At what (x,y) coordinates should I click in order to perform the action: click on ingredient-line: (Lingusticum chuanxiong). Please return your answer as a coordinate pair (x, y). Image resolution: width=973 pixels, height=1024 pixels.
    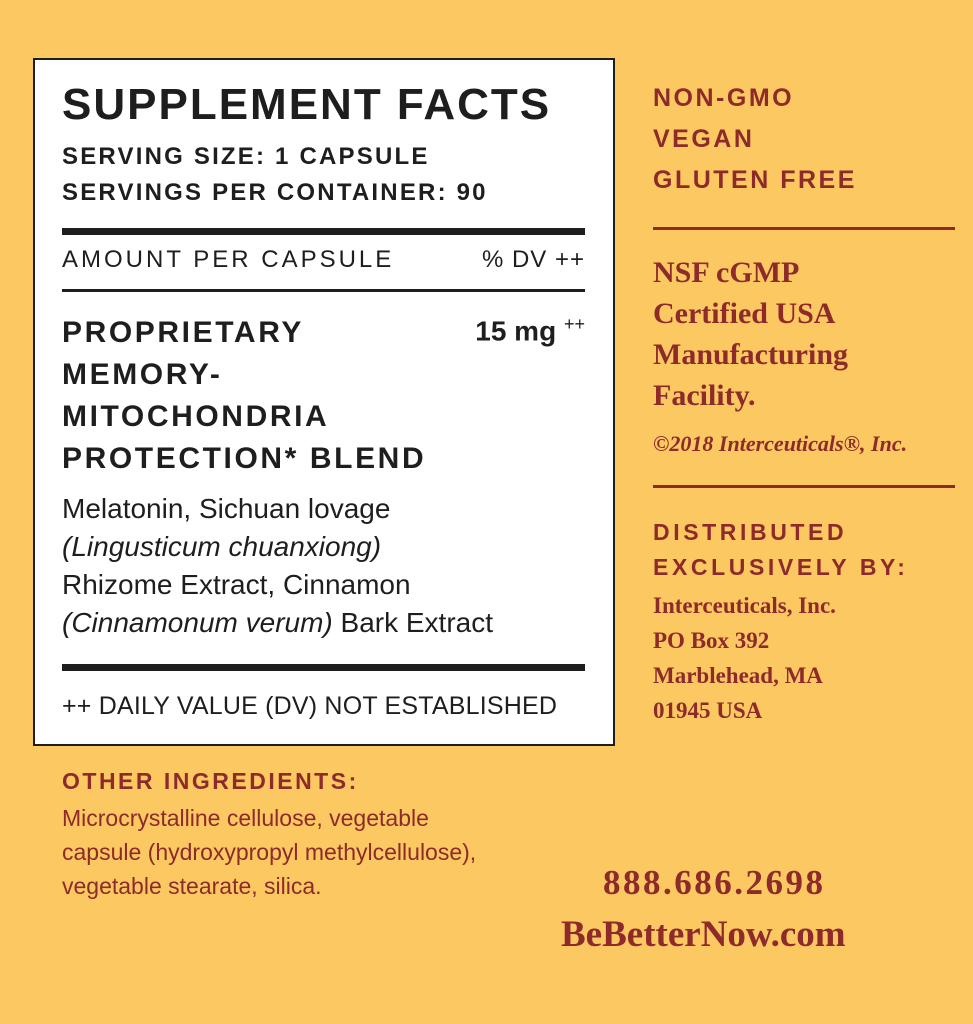
    Looking at the image, I should click on (277, 547).